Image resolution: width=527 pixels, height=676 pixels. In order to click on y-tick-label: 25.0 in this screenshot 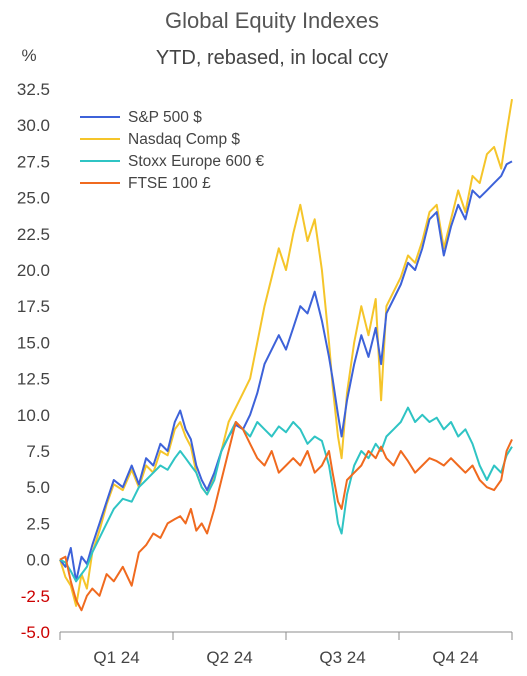, I will do `click(33, 198)`.